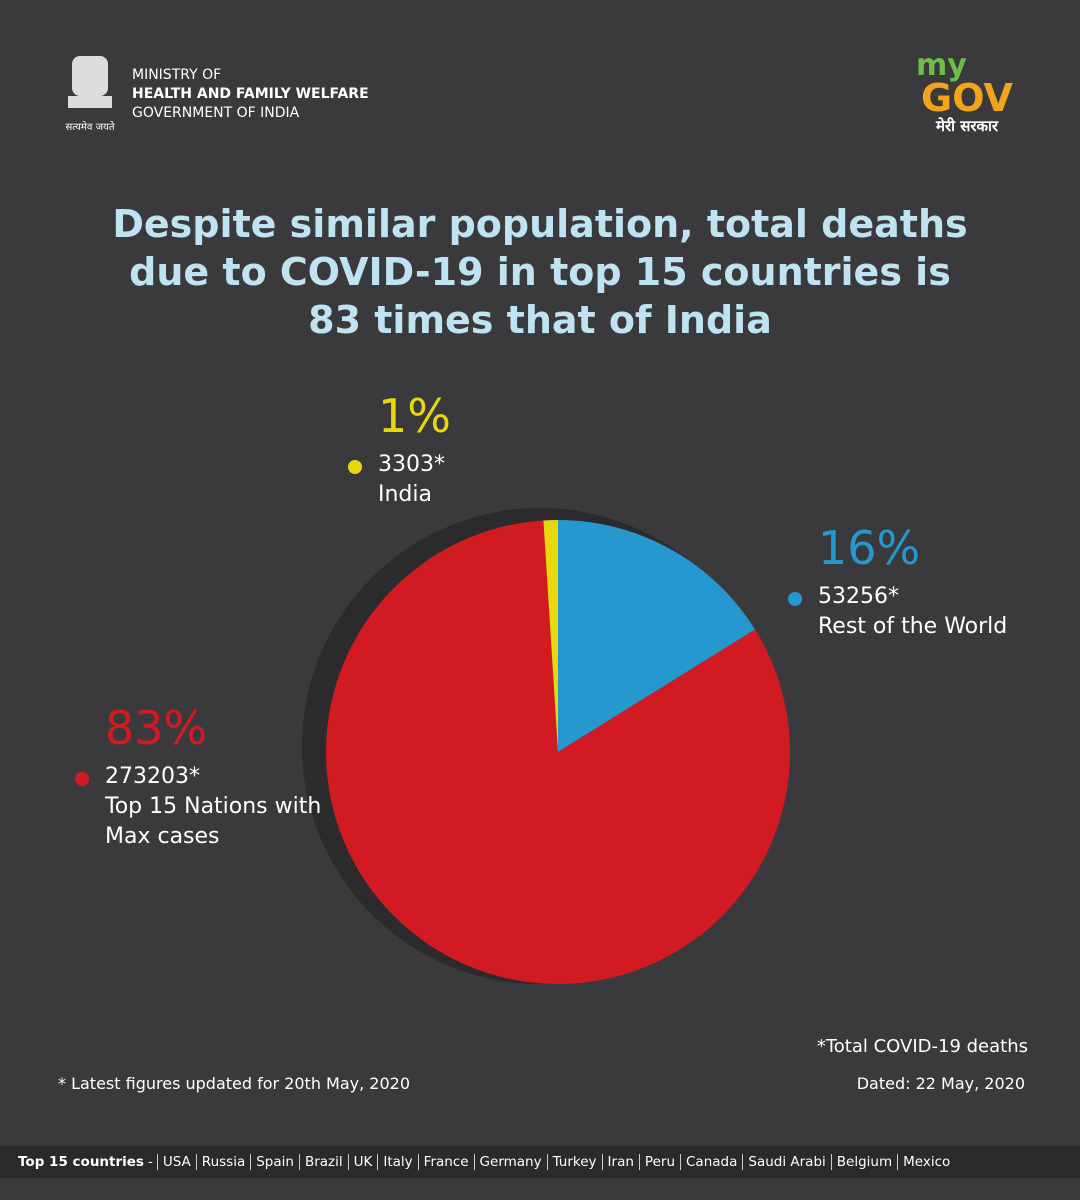 The height and width of the screenshot is (1200, 1080). I want to click on motto: सत्यमेव जयते, so click(89, 127).